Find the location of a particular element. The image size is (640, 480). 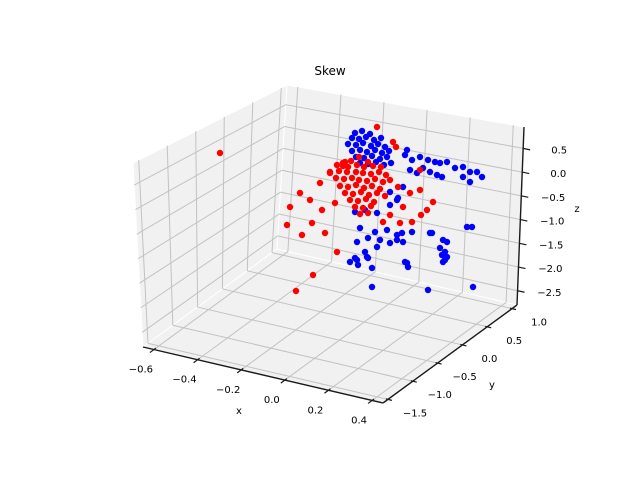

scatter-series-red is located at coordinates (326, 209).